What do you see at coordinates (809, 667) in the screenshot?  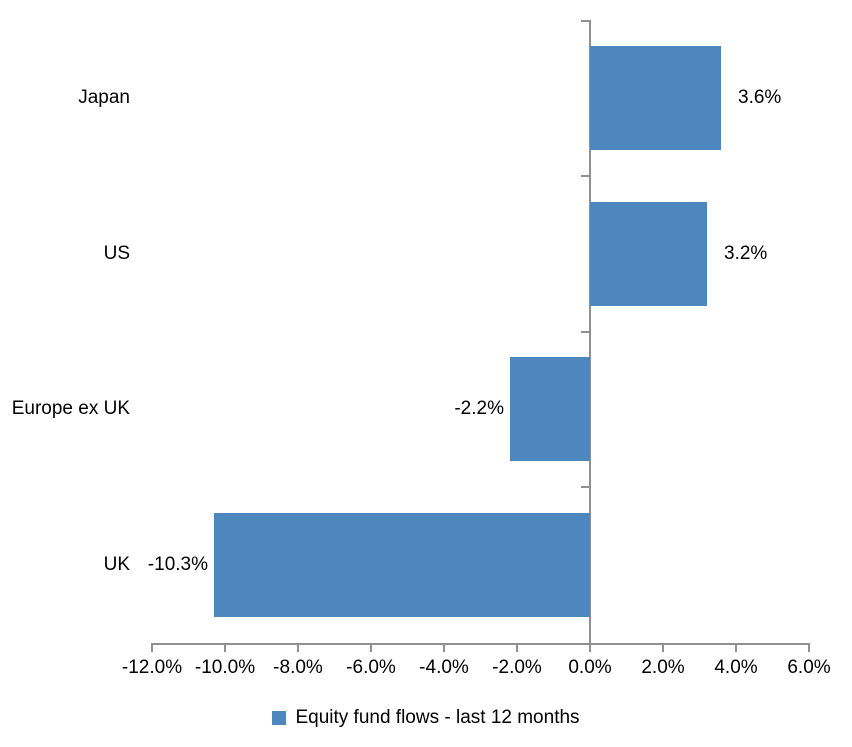 I see `x-axis-tick-label: 6.0%` at bounding box center [809, 667].